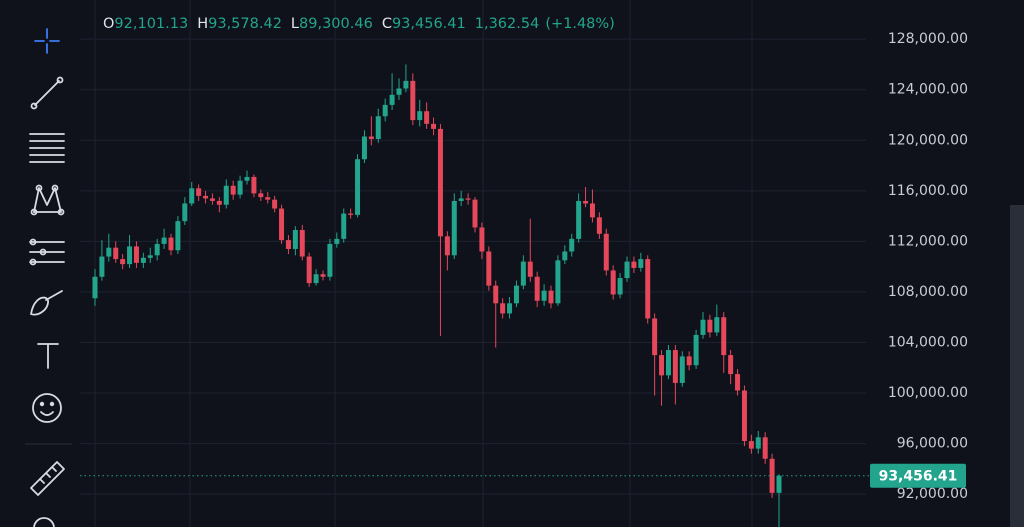 The image size is (1024, 527). Describe the element at coordinates (928, 191) in the screenshot. I see `y-tick-label: 116,000.00` at that location.